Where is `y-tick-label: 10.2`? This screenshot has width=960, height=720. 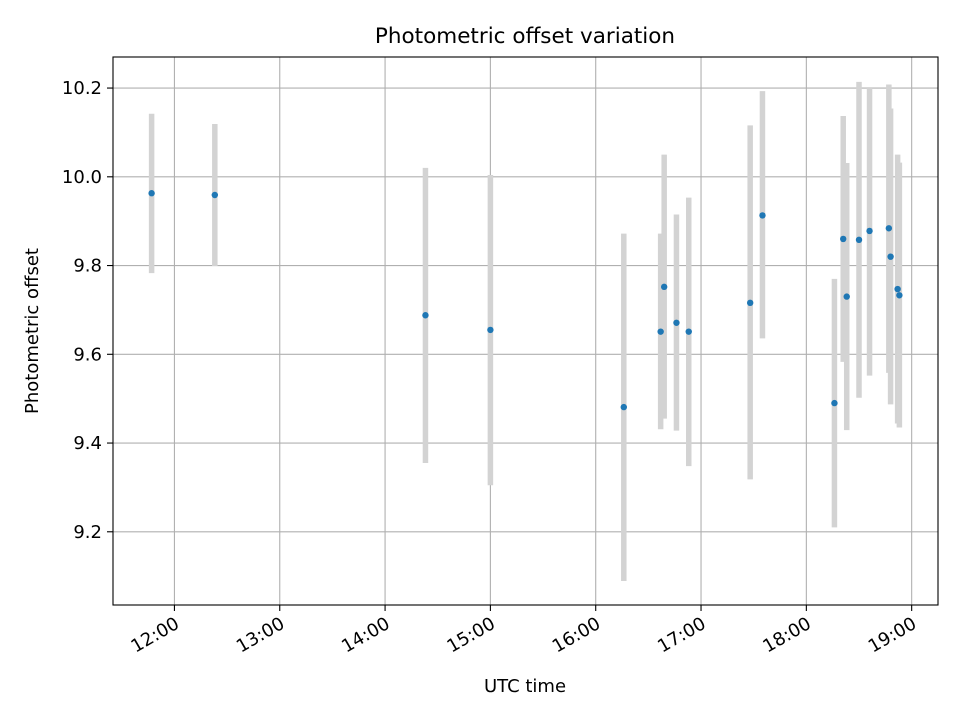 y-tick-label: 10.2 is located at coordinates (82, 88).